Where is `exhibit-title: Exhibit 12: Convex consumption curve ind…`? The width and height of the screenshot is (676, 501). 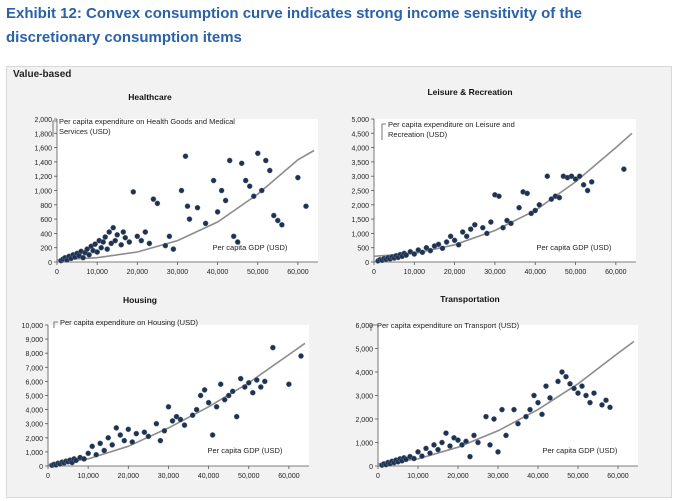 exhibit-title: Exhibit 12: Convex consumption curve ind… is located at coordinates (336, 26).